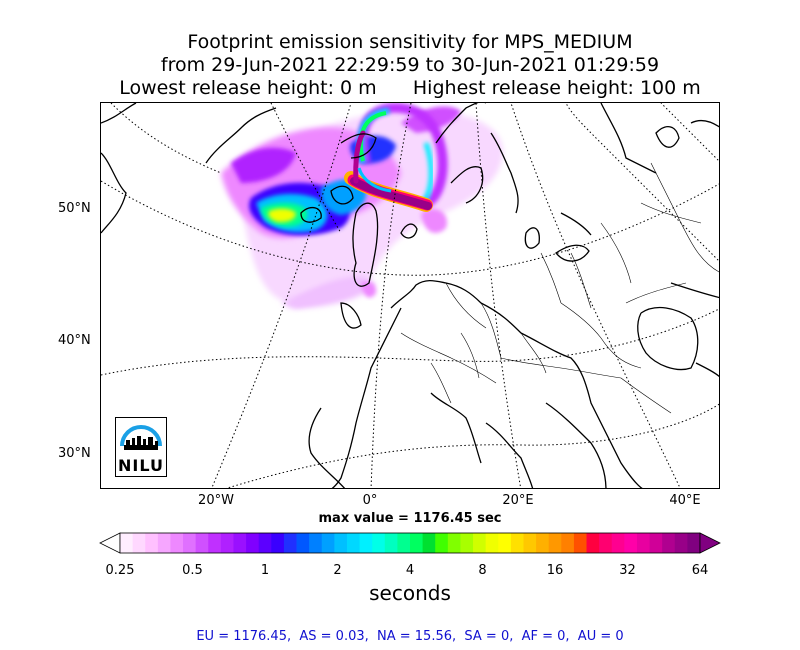  What do you see at coordinates (685, 500) in the screenshot?
I see `lon-label-40e: 40°E` at bounding box center [685, 500].